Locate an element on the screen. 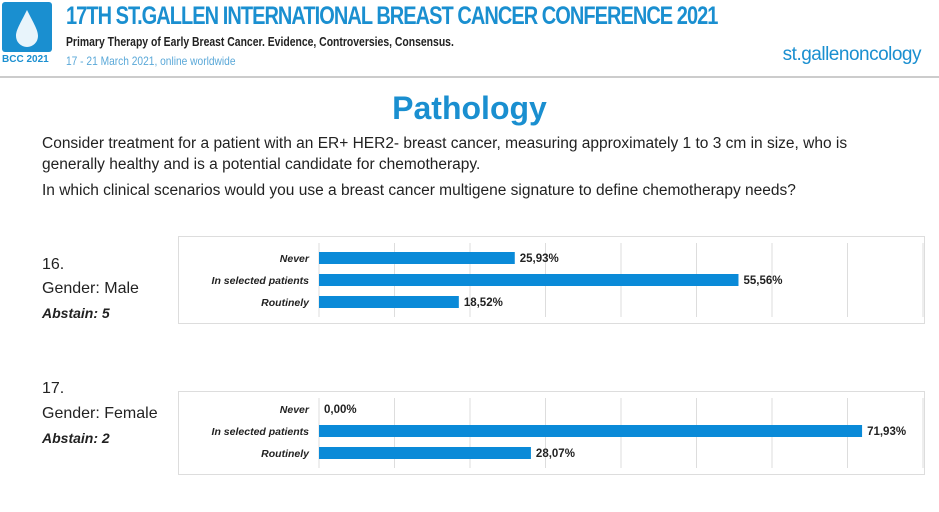  header-divider is located at coordinates (469, 77).